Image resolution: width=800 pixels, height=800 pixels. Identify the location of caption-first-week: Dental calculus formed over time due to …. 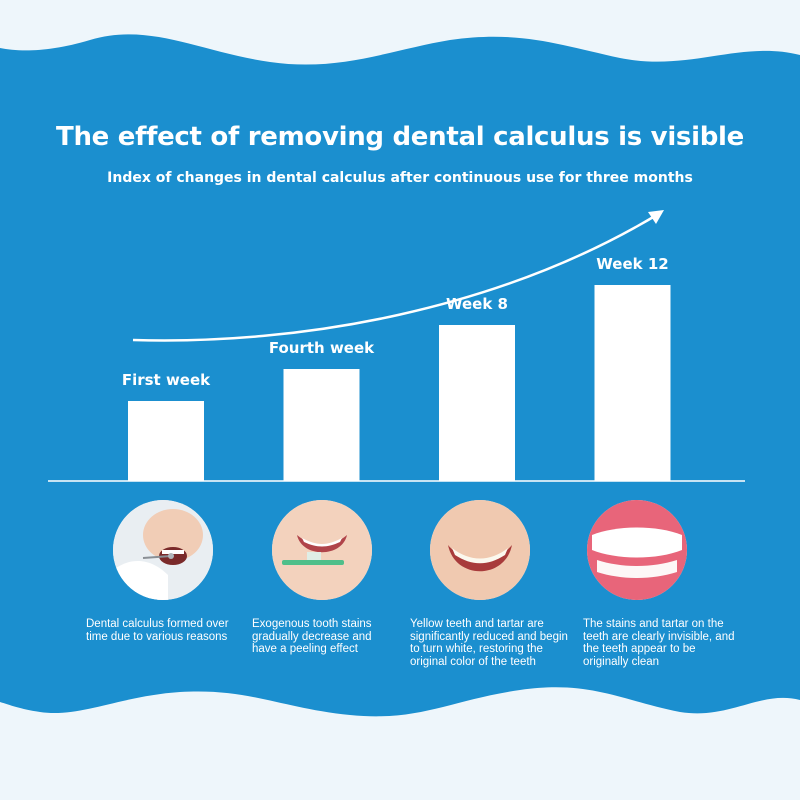
(157, 630).